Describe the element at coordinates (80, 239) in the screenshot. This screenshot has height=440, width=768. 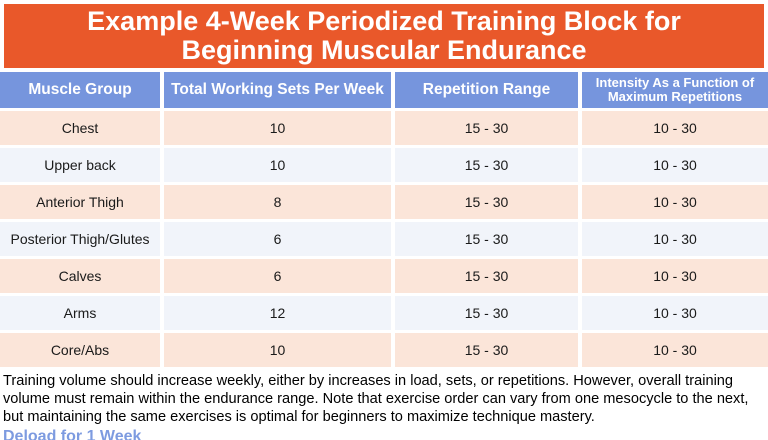
I see `cell-muscle-group: Posterior Thigh/Glutes` at that location.